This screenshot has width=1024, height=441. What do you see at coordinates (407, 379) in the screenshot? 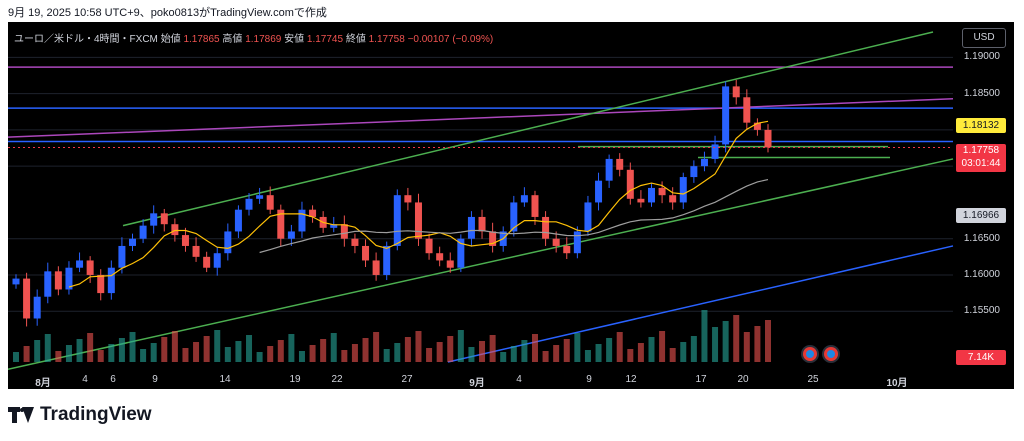
I see `date-tick-label: 27` at bounding box center [407, 379].